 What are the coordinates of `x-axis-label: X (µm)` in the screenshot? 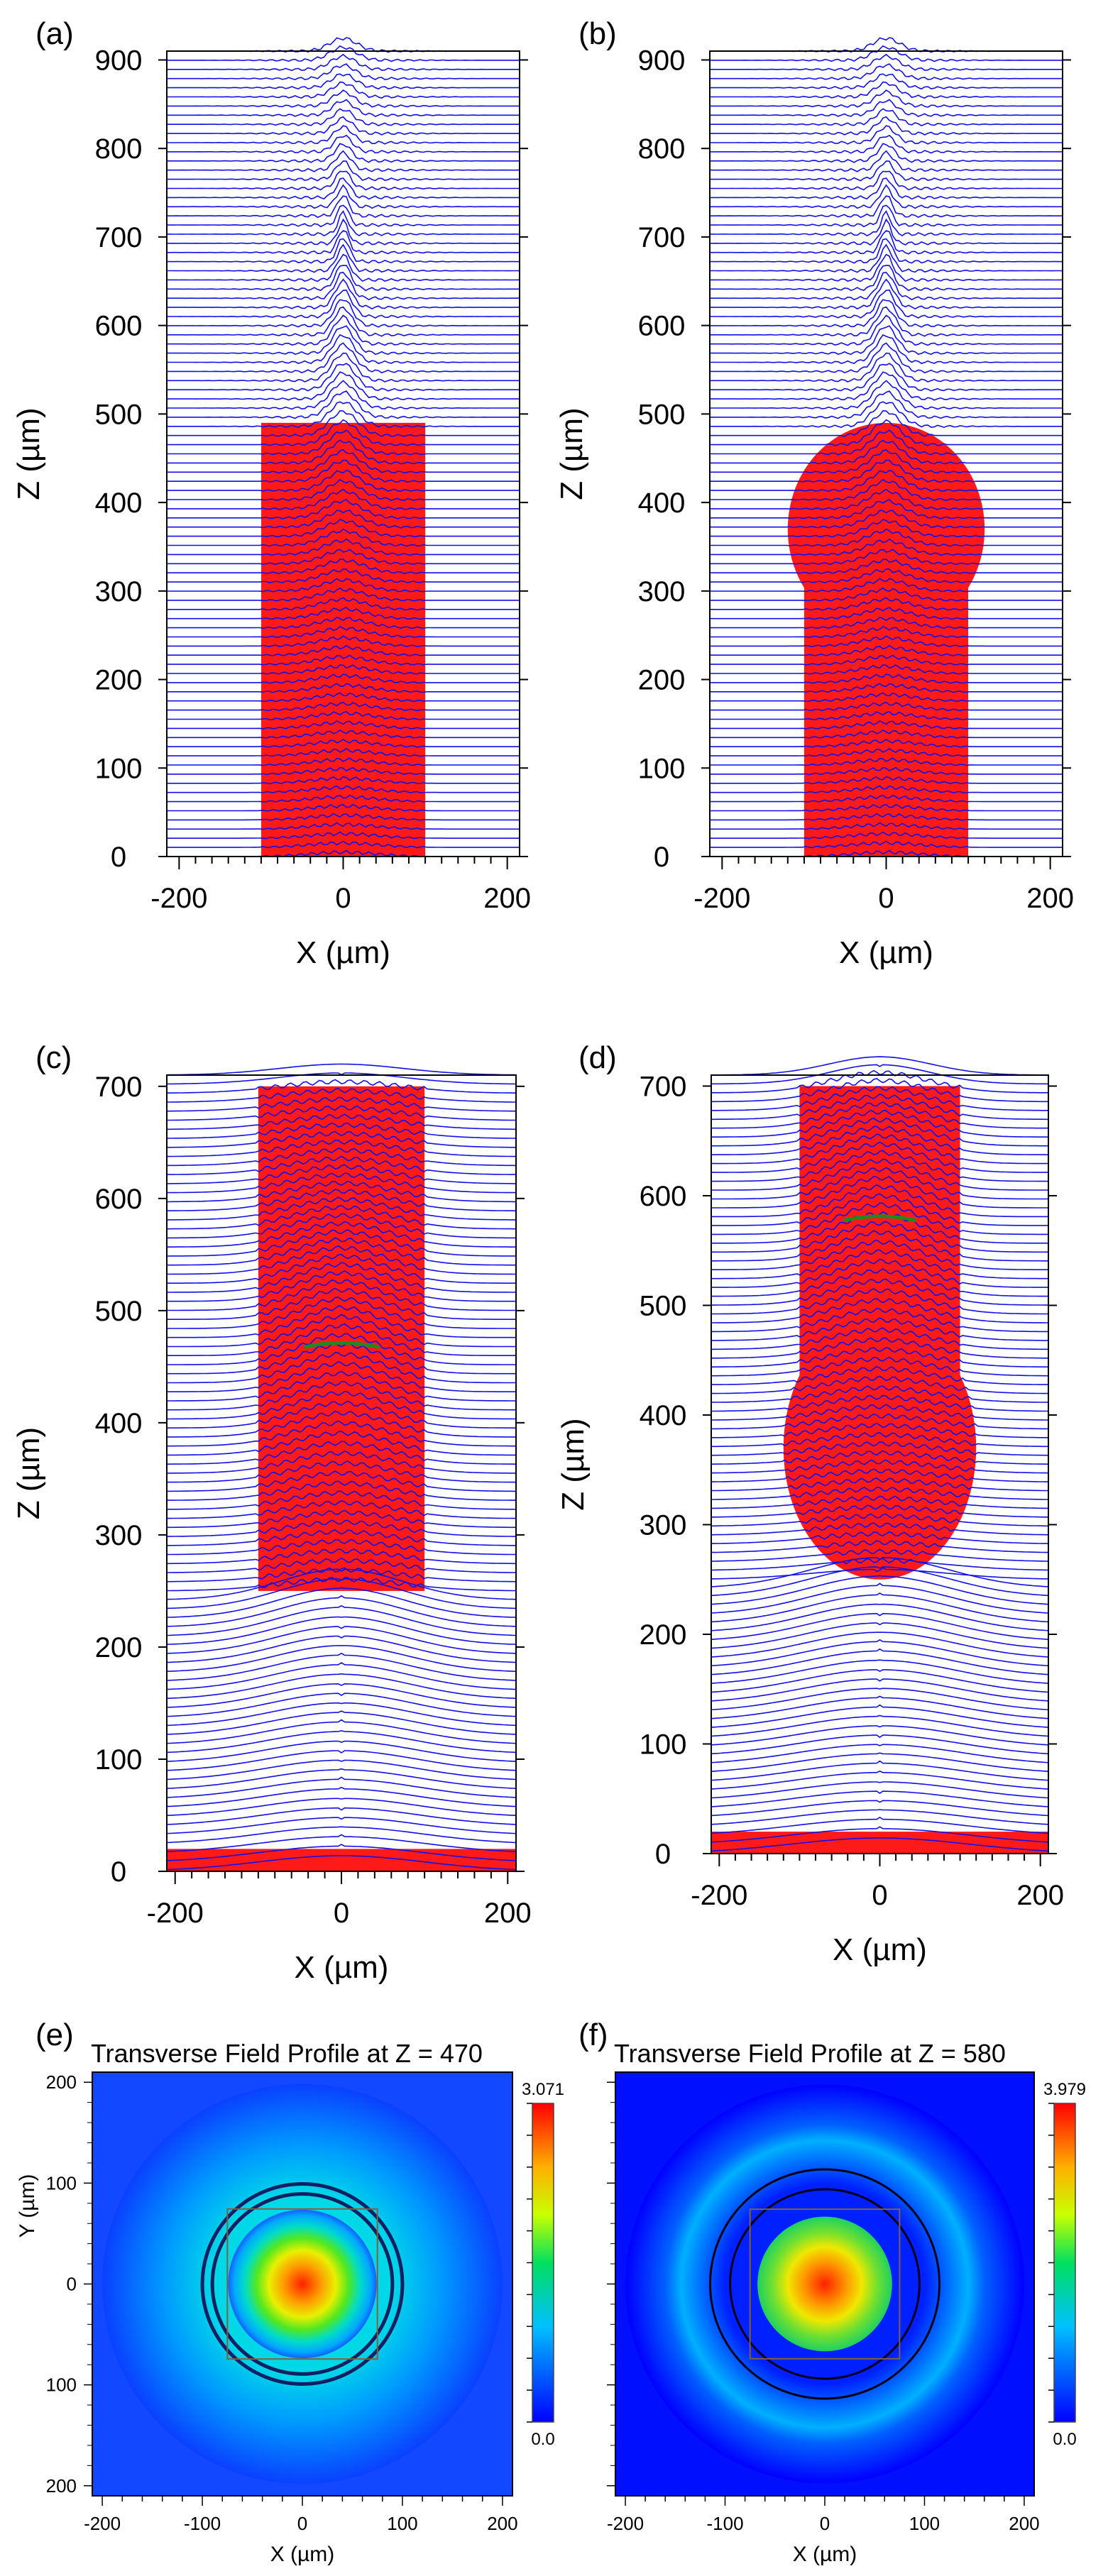 It's located at (825, 2554).